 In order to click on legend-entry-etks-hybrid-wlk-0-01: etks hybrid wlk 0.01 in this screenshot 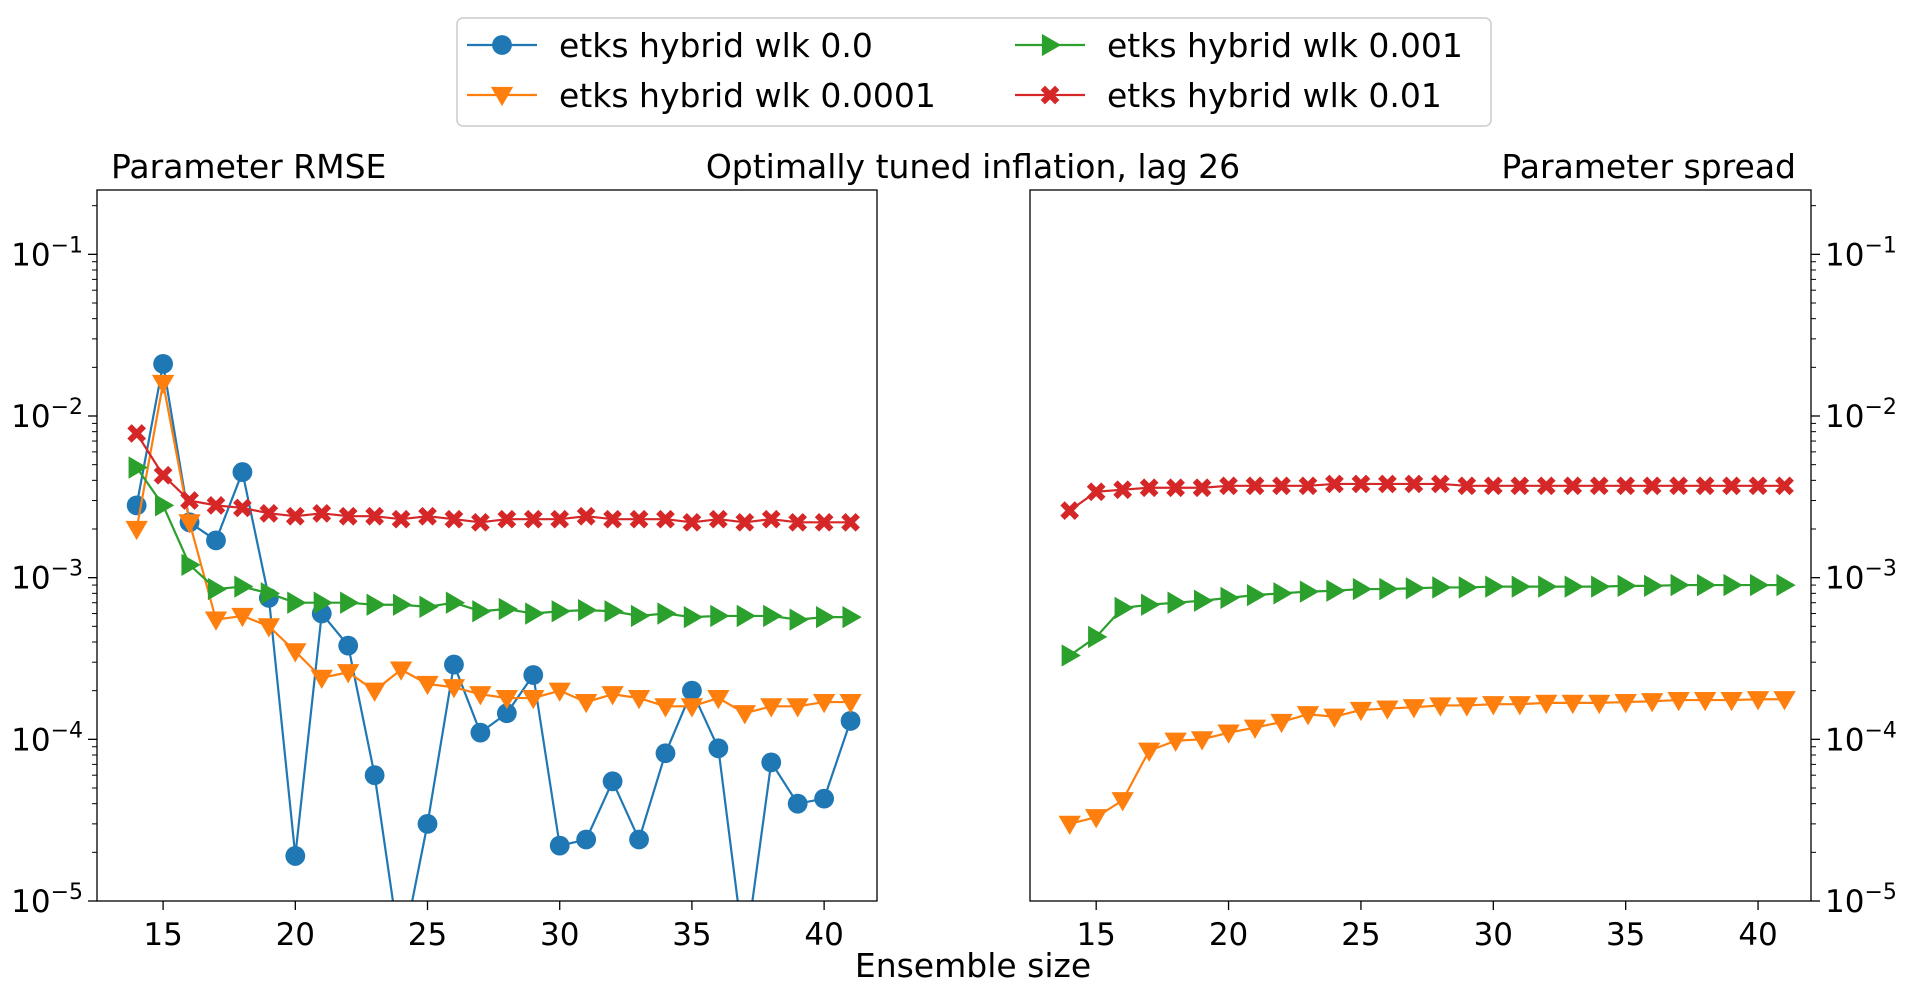, I will do `click(1228, 95)`.